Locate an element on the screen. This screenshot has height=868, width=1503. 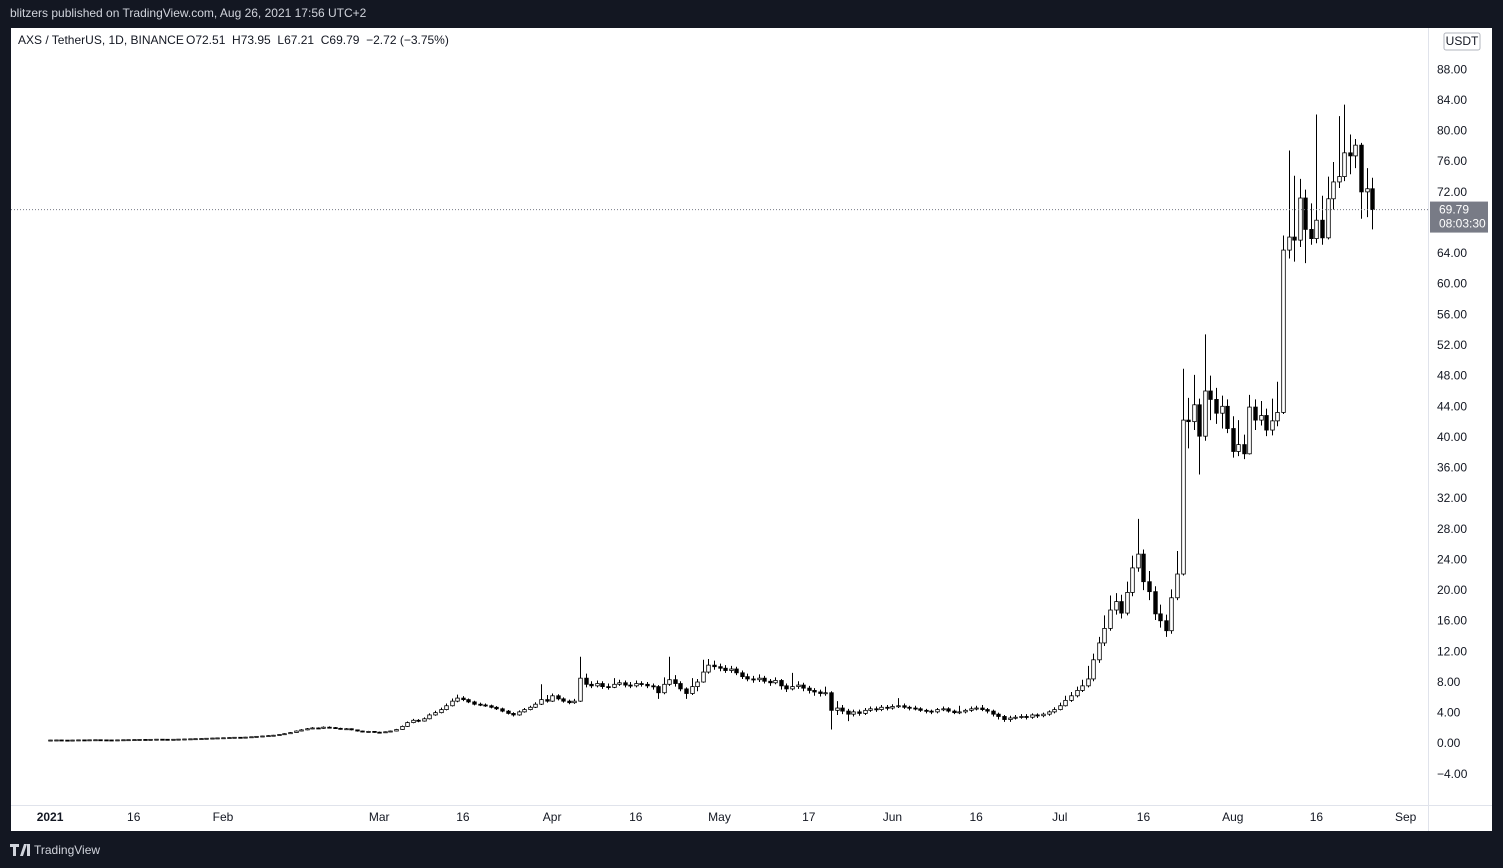
x-tick-label: Jul is located at coordinates (1059, 817).